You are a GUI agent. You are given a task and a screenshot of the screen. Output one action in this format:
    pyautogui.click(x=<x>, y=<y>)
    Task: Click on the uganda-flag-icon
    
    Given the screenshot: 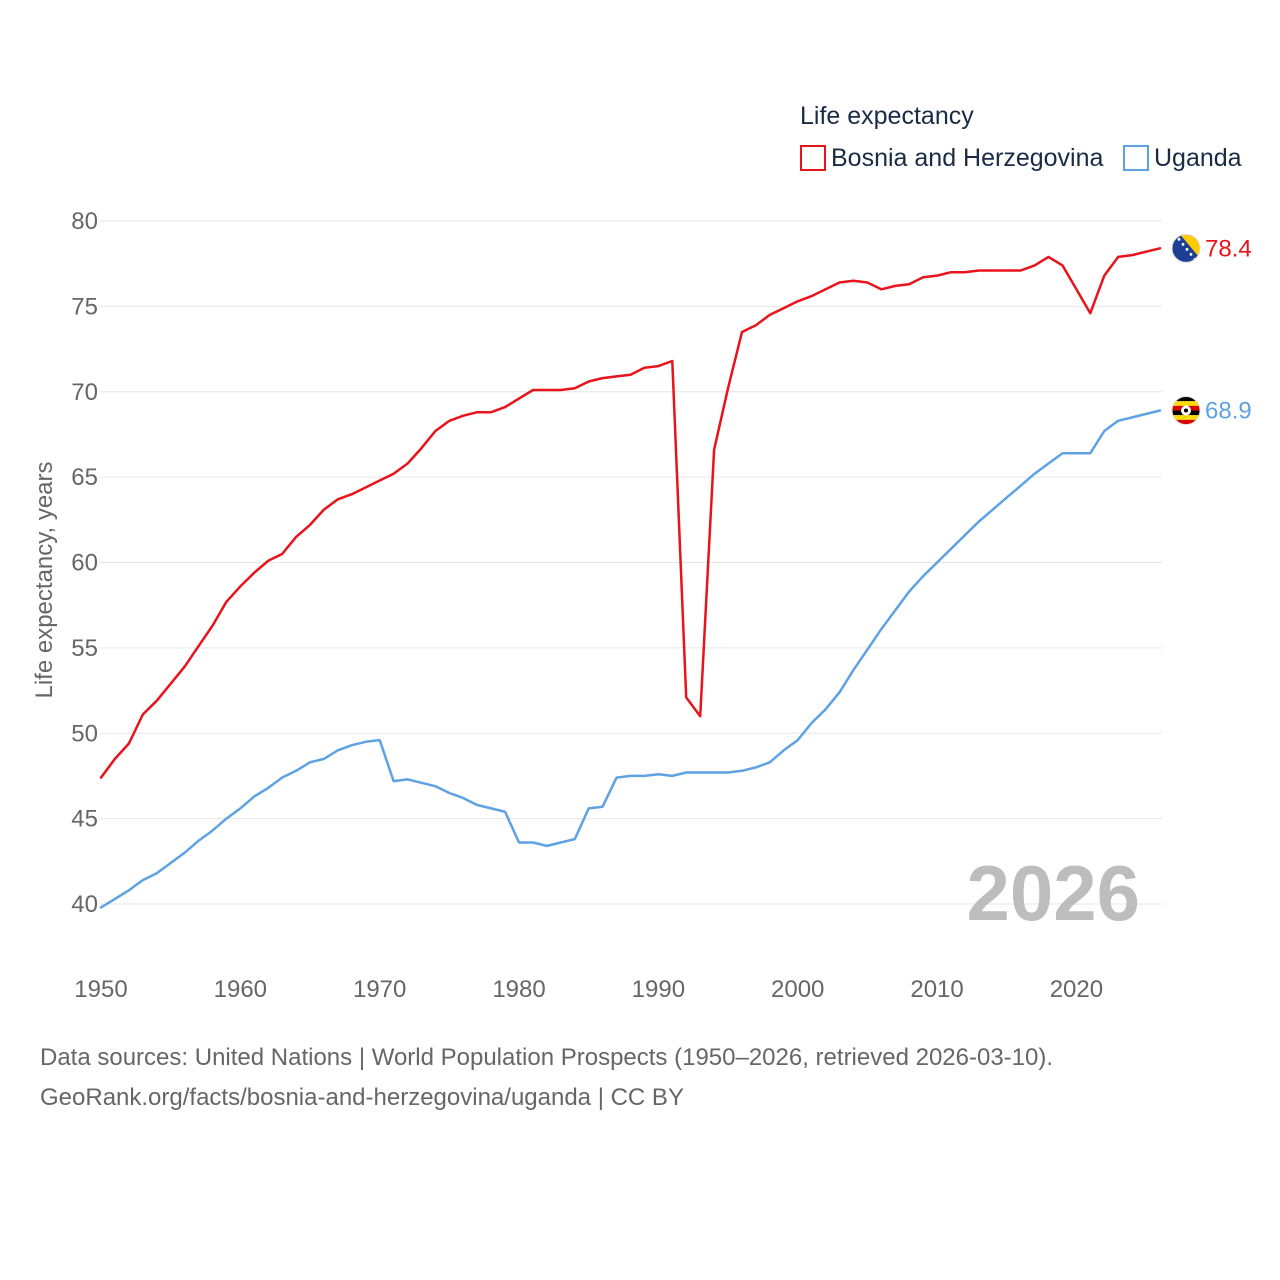 What is the action you would take?
    pyautogui.click(x=1186, y=411)
    